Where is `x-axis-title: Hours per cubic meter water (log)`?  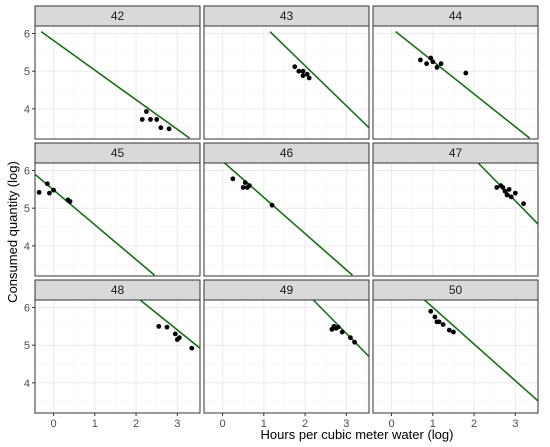
x-axis-title: Hours per cubic meter water (log) is located at coordinates (357, 434).